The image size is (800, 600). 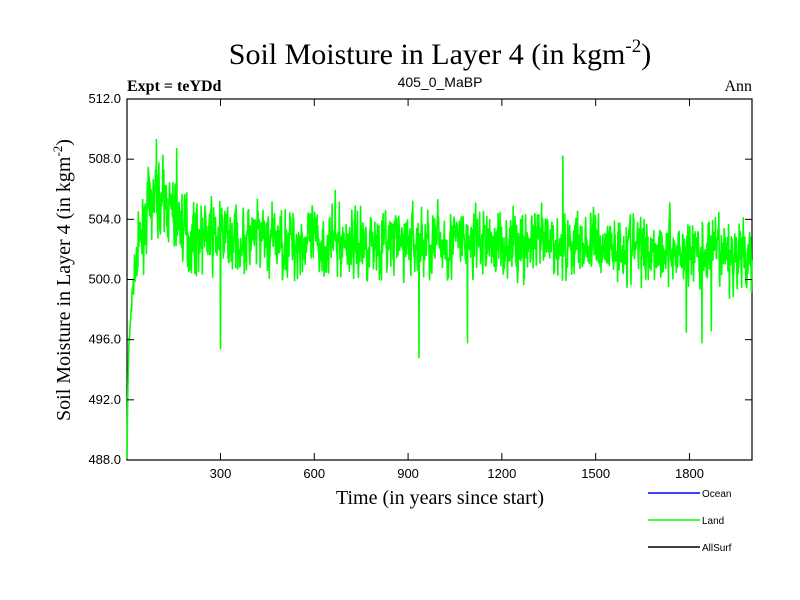 What do you see at coordinates (104, 98) in the screenshot?
I see `y-tick-label: 512.0` at bounding box center [104, 98].